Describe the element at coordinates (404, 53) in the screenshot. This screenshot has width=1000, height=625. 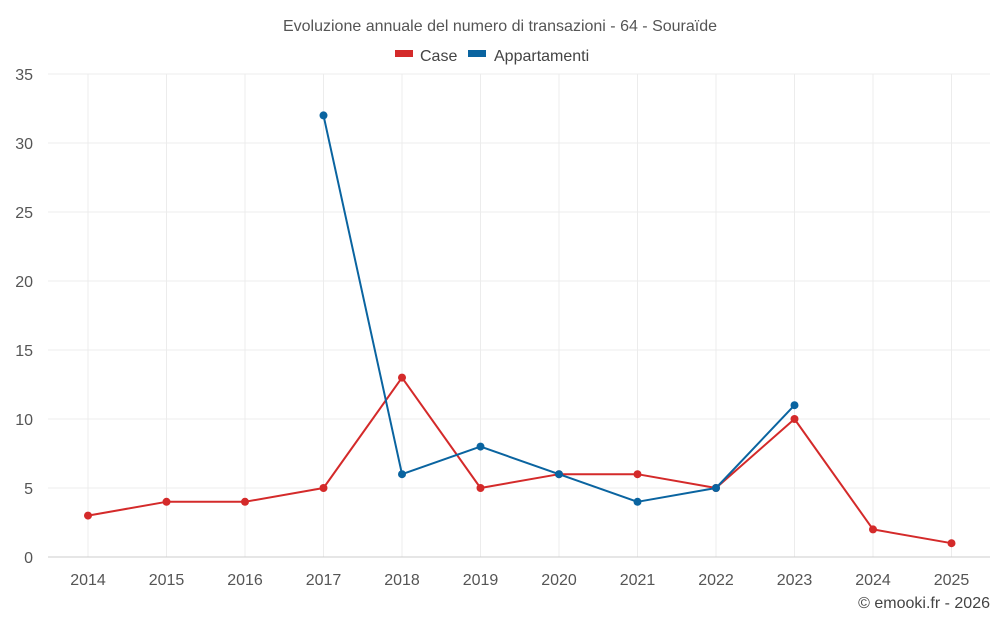
I see `legend-swatch-case` at that location.